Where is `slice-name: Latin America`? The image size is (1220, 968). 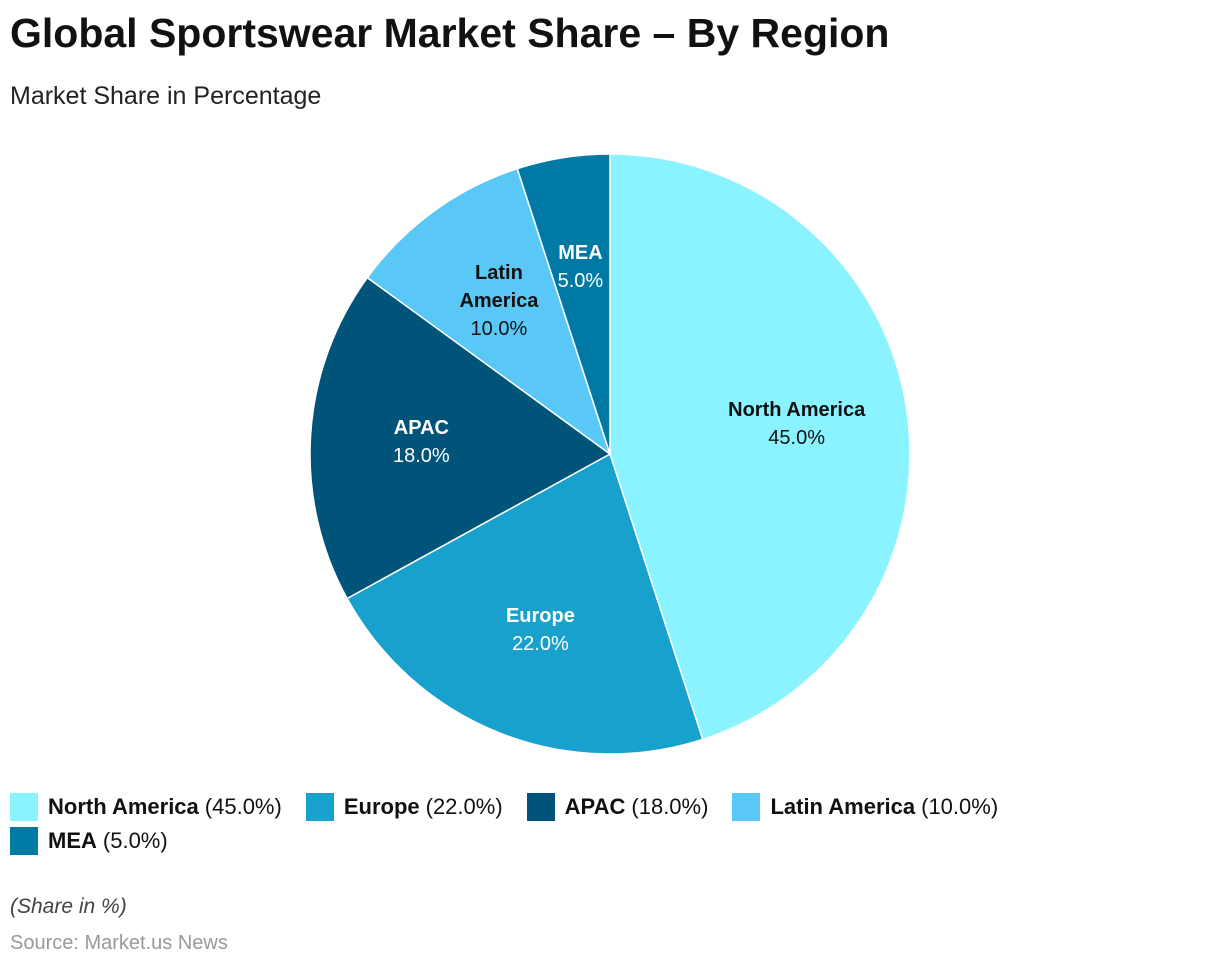 slice-name: Latin America is located at coordinates (499, 287).